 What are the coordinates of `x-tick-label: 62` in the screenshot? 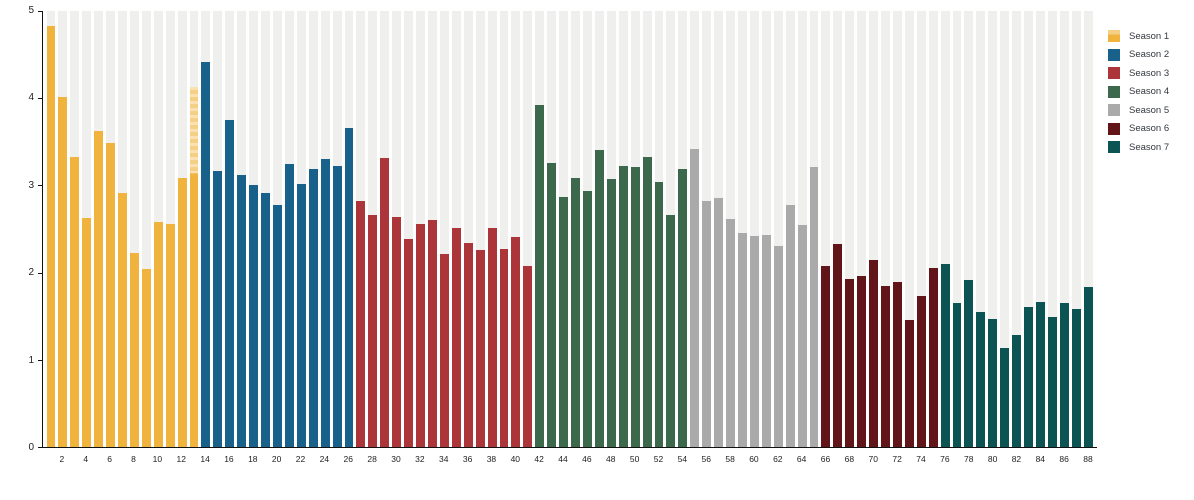 It's located at (778, 459).